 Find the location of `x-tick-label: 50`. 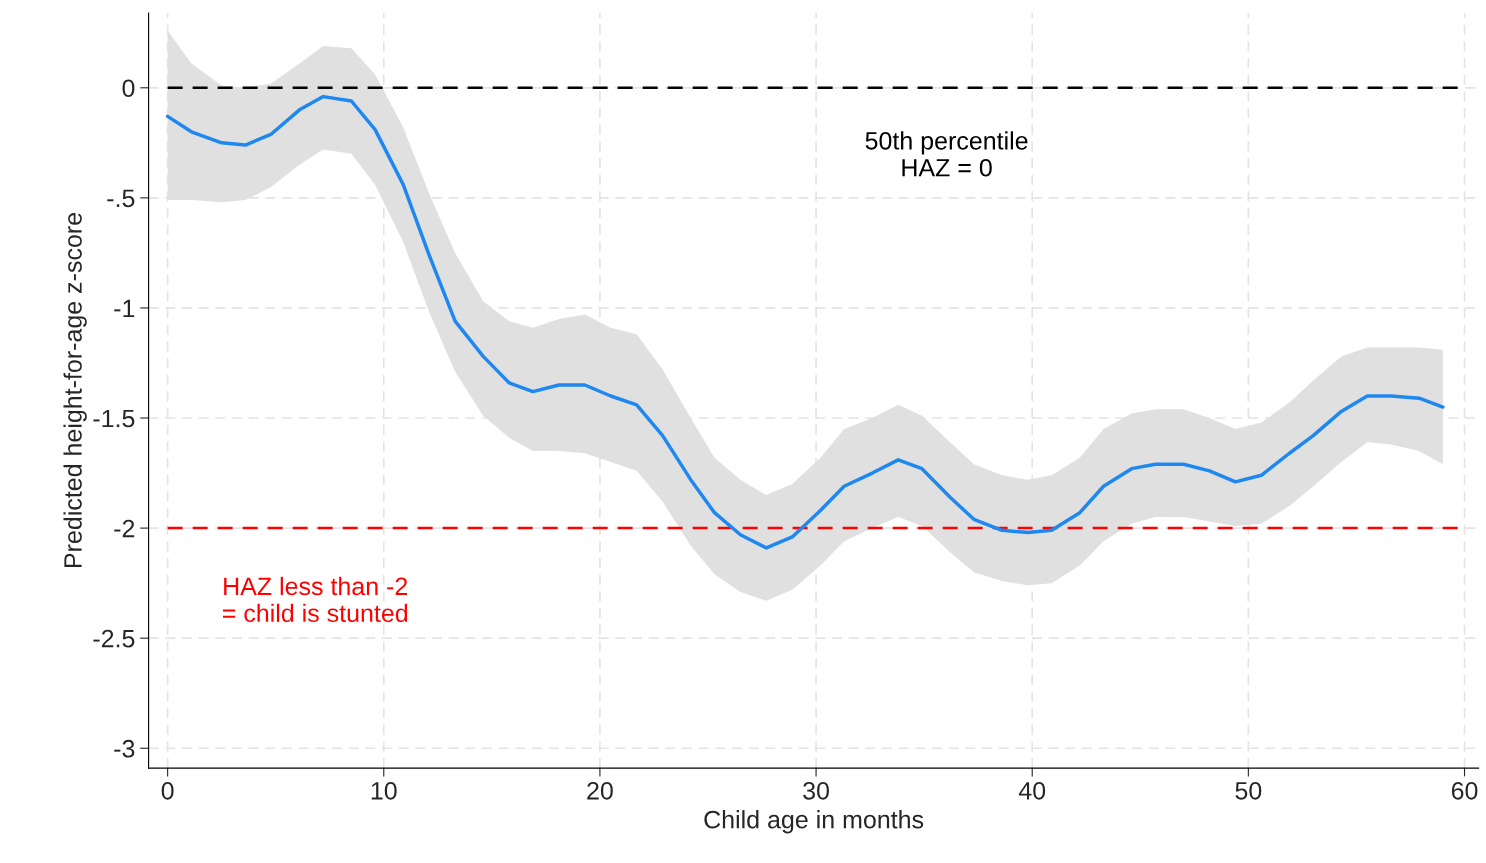

x-tick-label: 50 is located at coordinates (1248, 790).